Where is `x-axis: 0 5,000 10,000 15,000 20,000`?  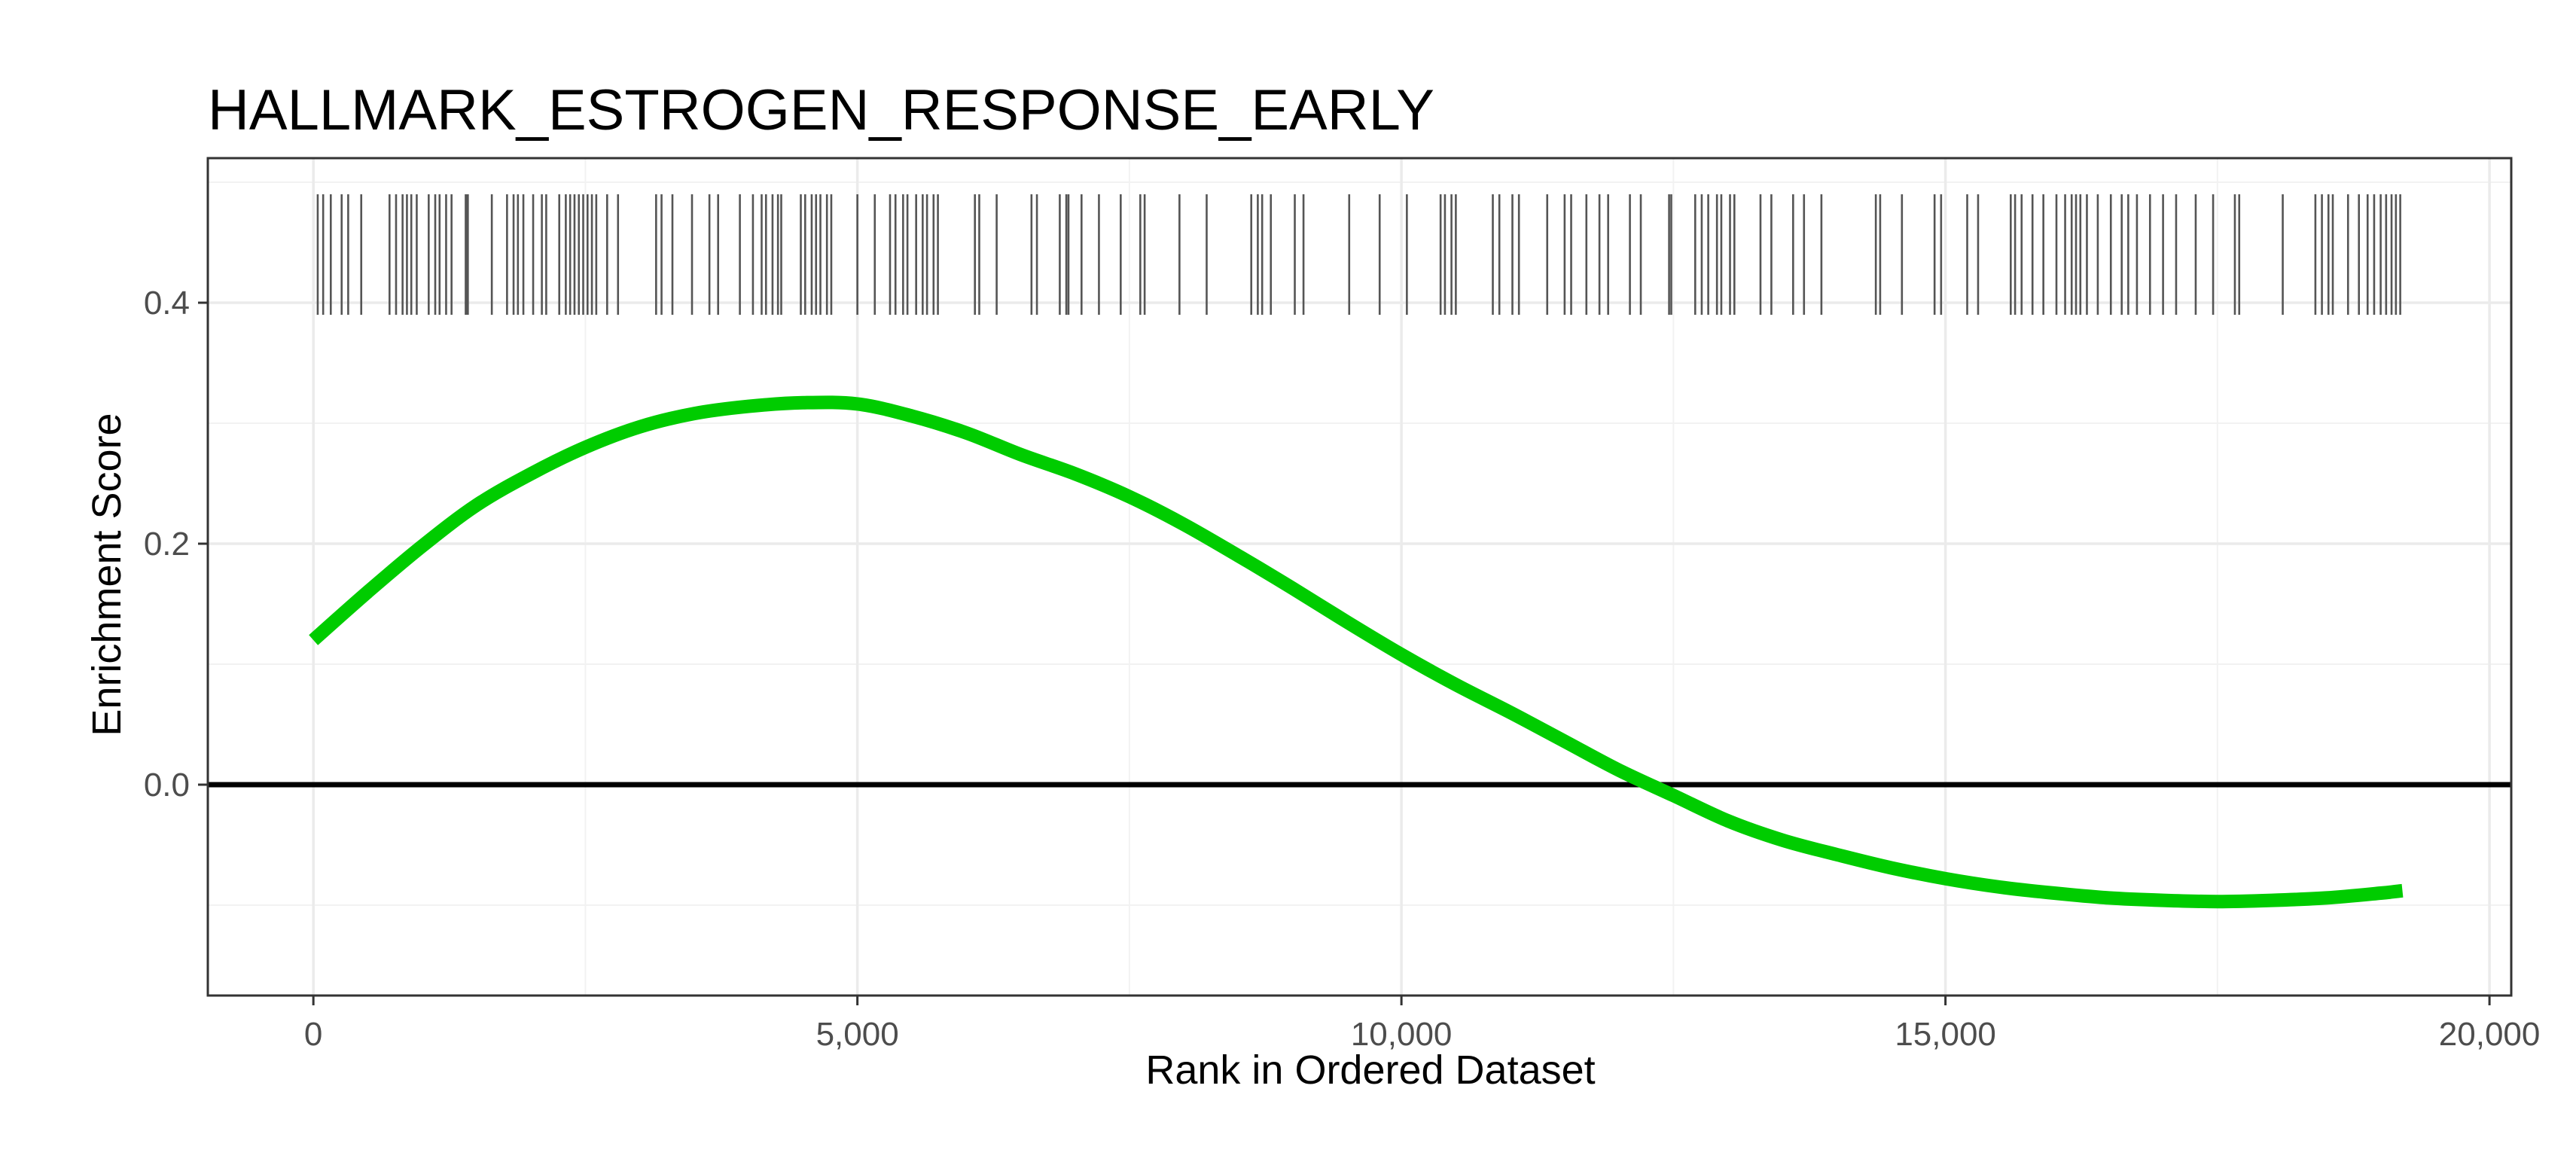 x-axis: 0 5,000 10,000 15,000 20,000 is located at coordinates (1422, 1024).